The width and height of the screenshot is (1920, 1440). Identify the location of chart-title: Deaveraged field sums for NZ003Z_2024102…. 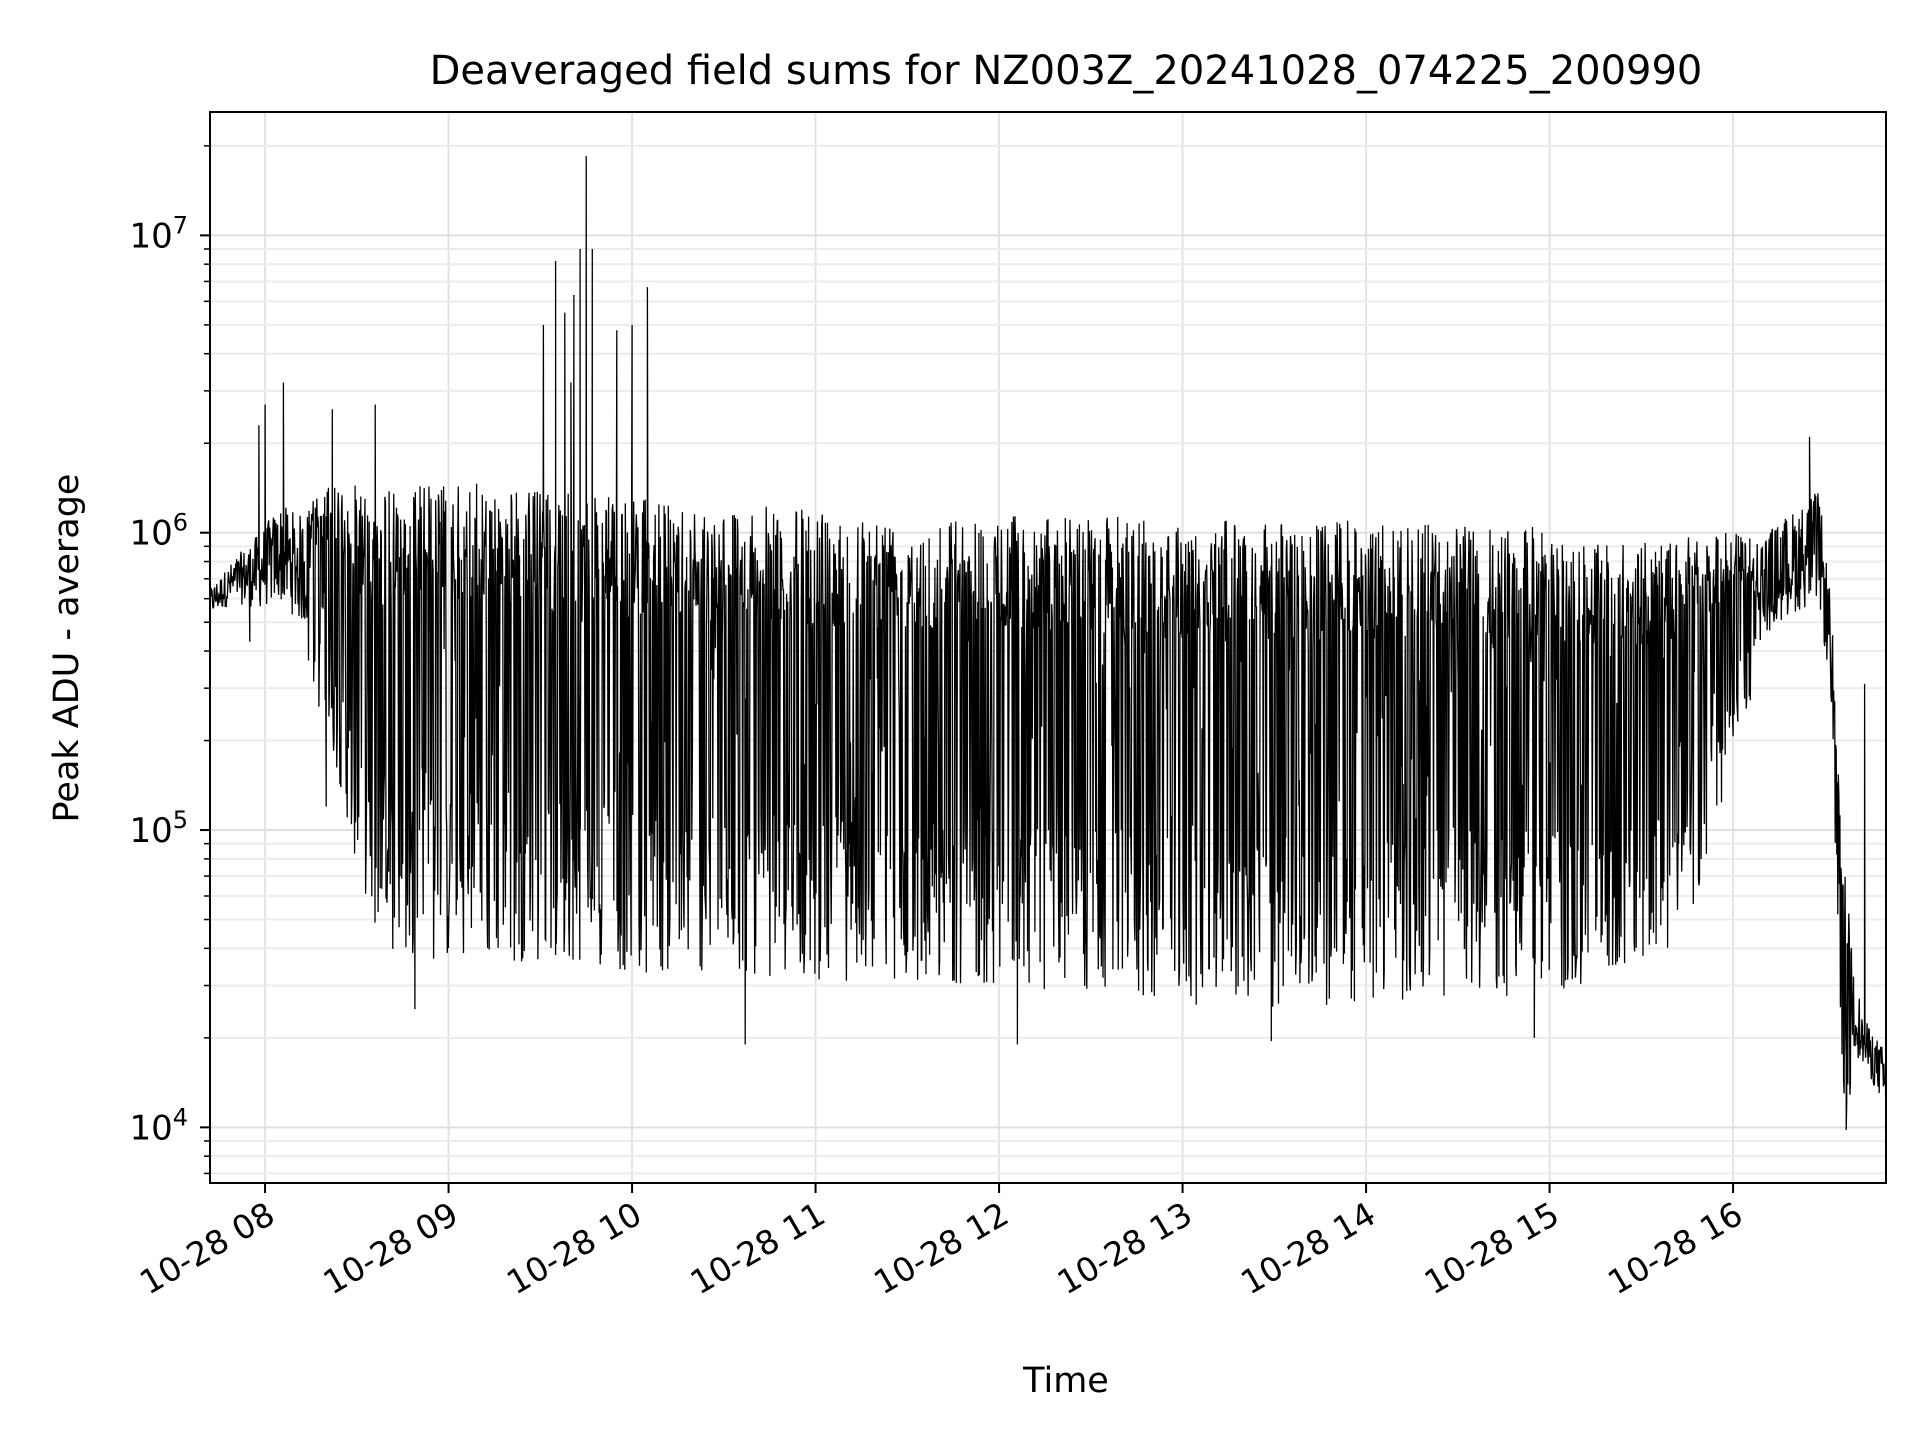
(1066, 71).